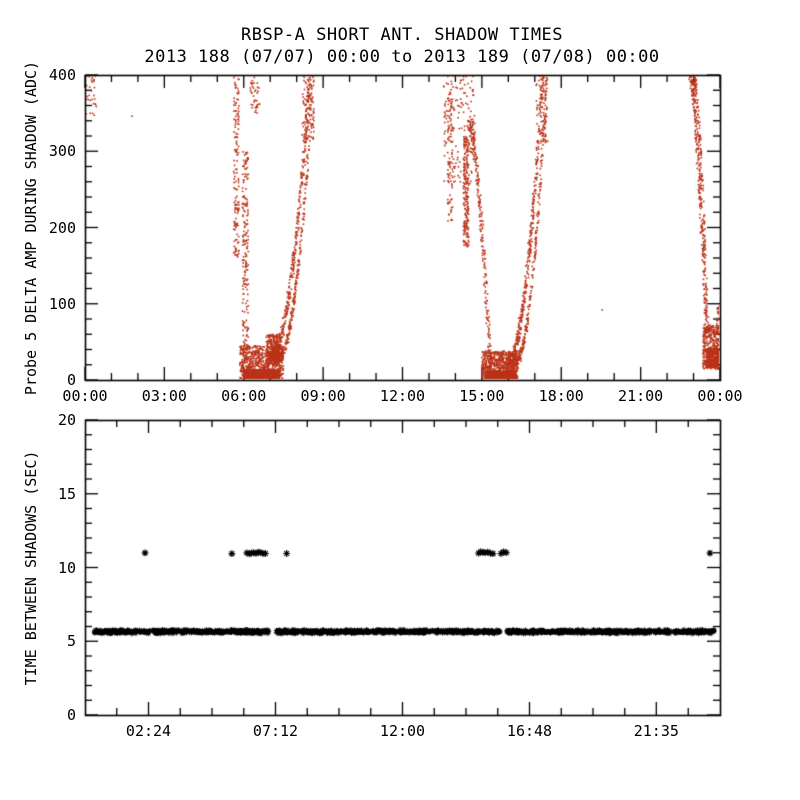 Image resolution: width=800 pixels, height=800 pixels. I want to click on top-x-tick-label: 18:00, so click(561, 396).